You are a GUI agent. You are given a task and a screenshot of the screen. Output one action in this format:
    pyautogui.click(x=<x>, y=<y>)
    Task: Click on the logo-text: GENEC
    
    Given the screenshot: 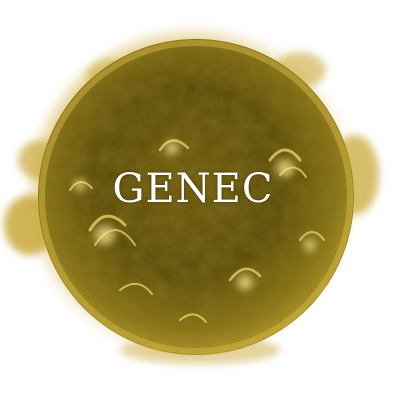 What is the action you would take?
    pyautogui.click(x=193, y=189)
    